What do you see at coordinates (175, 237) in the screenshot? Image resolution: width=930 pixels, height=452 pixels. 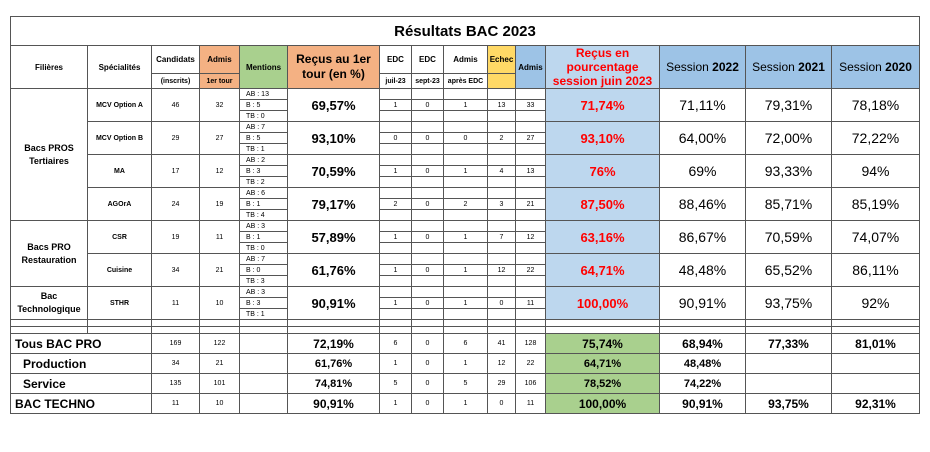 I see `candidats-cell: 19` at bounding box center [175, 237].